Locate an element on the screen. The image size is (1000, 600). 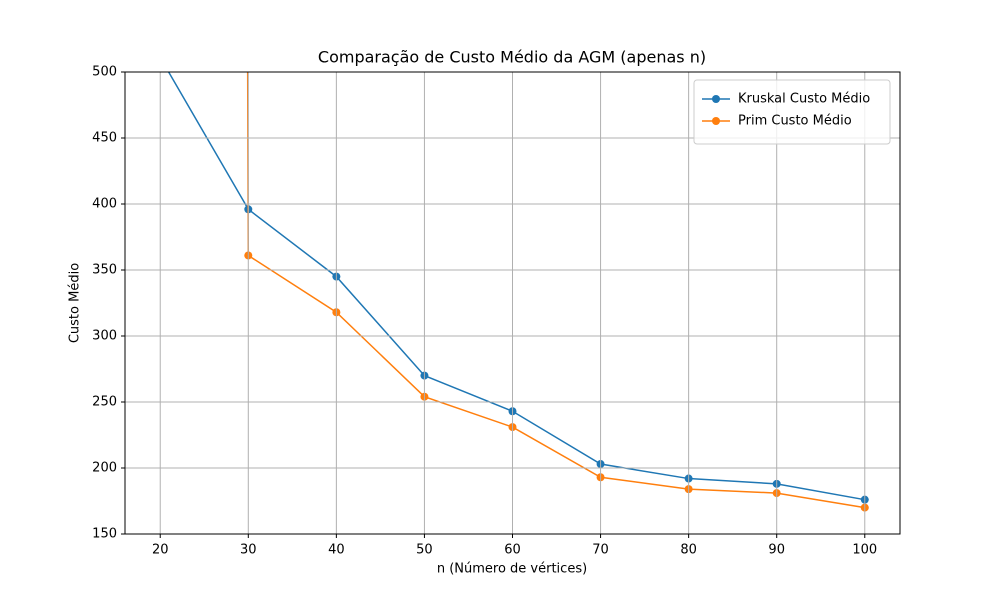
x-tick-label: 70 is located at coordinates (600, 550).